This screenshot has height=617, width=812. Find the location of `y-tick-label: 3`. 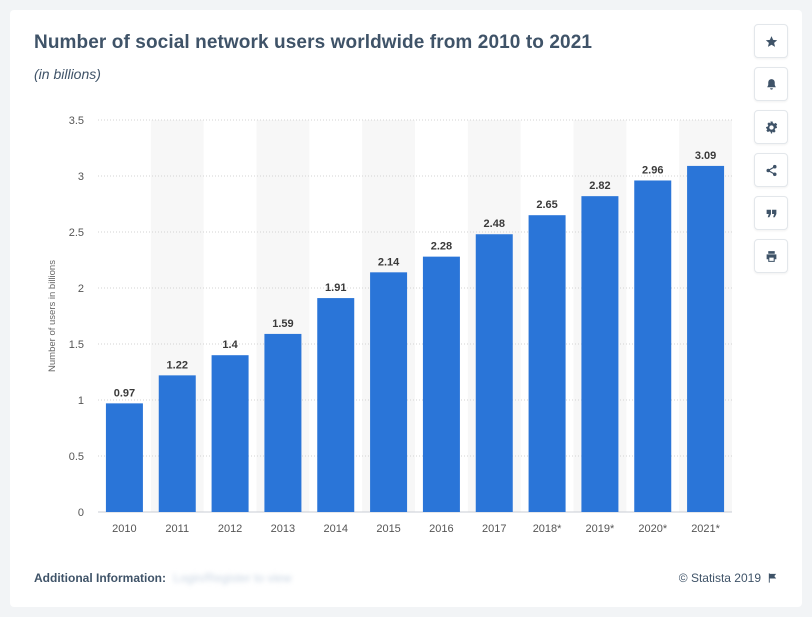

y-tick-label: 3 is located at coordinates (81, 177).